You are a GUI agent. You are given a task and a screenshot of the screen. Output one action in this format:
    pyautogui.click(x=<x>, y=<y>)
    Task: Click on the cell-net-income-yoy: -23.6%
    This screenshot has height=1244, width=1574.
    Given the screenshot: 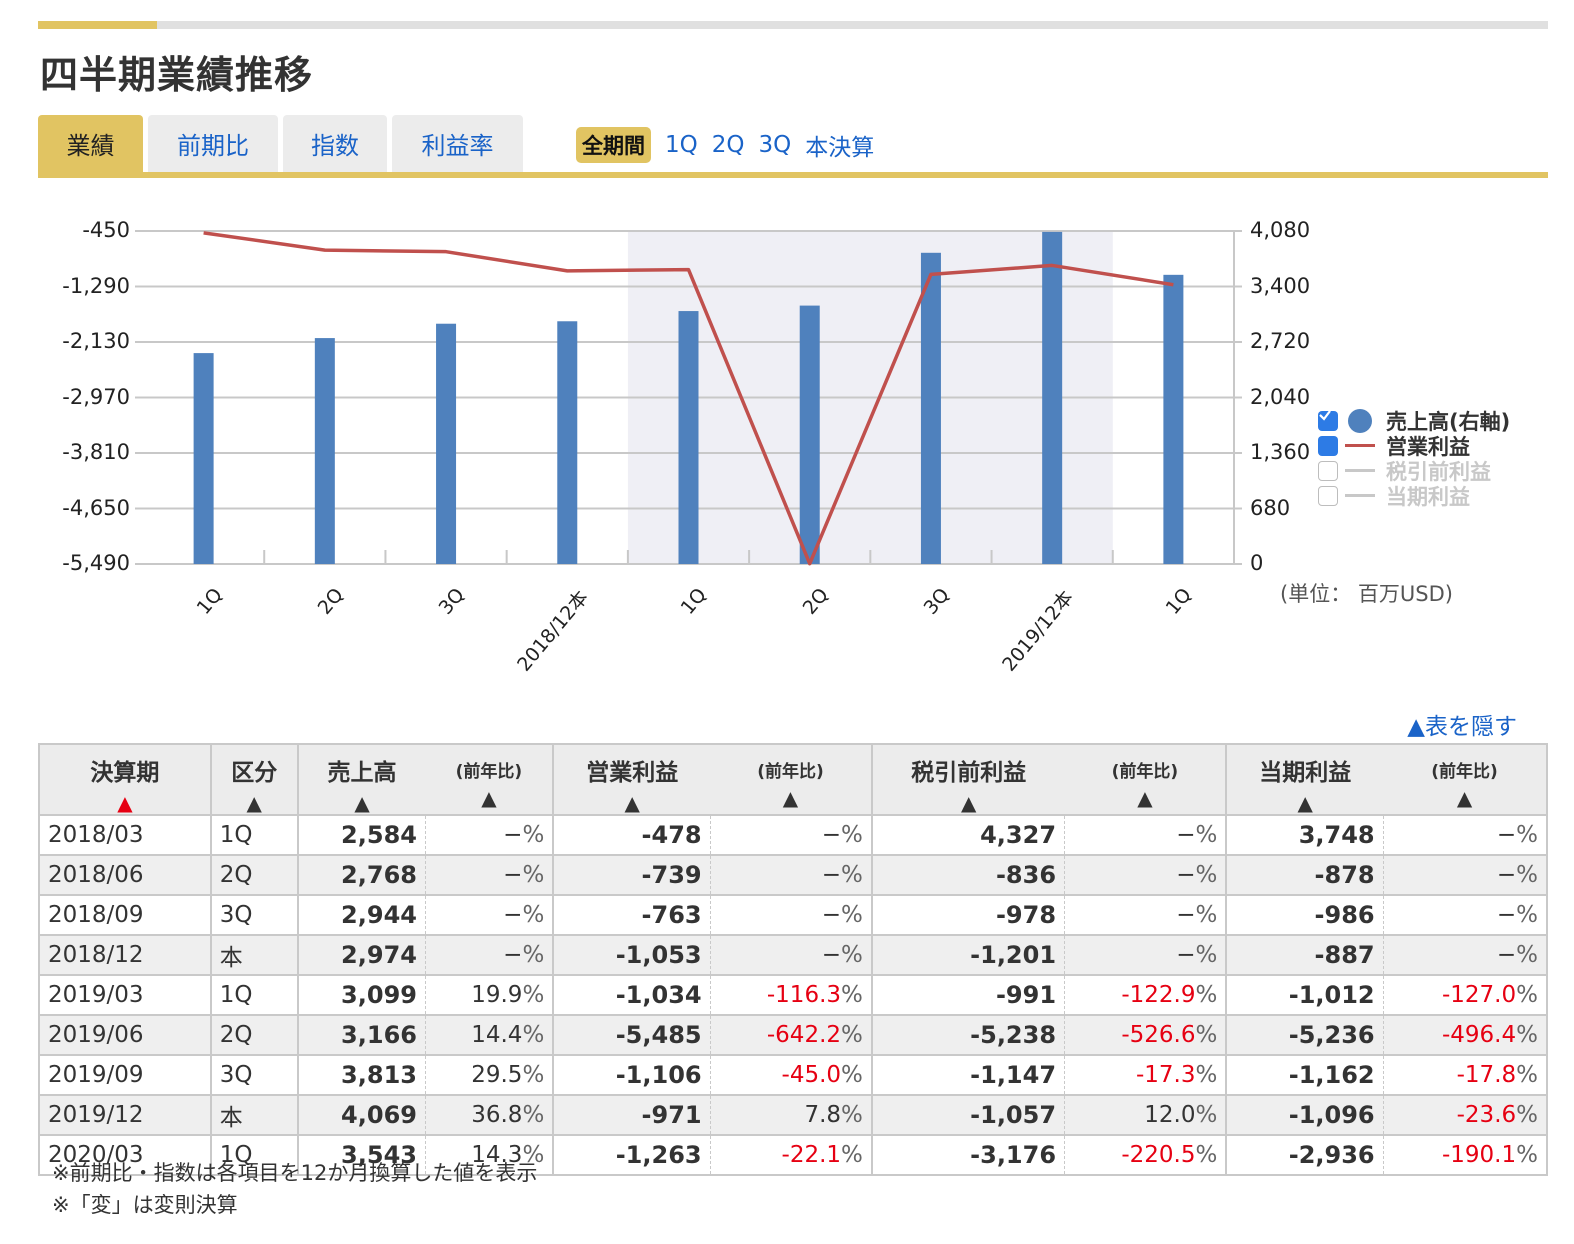 What is the action you would take?
    pyautogui.click(x=1465, y=1115)
    